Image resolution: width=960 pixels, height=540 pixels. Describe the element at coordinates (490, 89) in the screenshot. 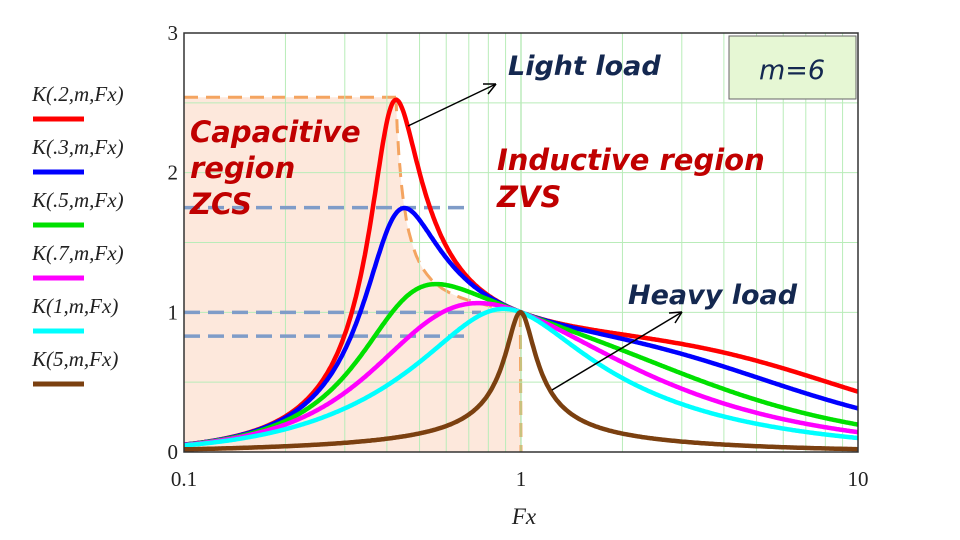

I see `light-load-arrowhead` at that location.